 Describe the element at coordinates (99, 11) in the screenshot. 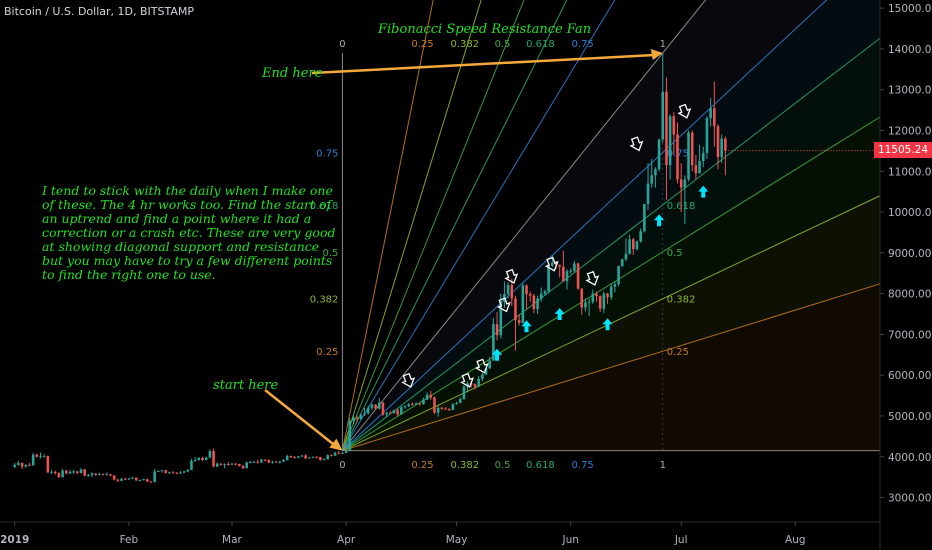

I see `symbol-header: Bitcoin / U.S. Dollar, 1D, BITSTAMP` at that location.